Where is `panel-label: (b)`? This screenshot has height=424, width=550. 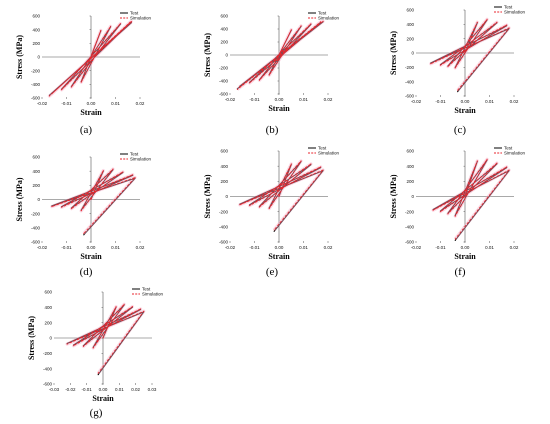
panel-label: (b) is located at coordinates (272, 130).